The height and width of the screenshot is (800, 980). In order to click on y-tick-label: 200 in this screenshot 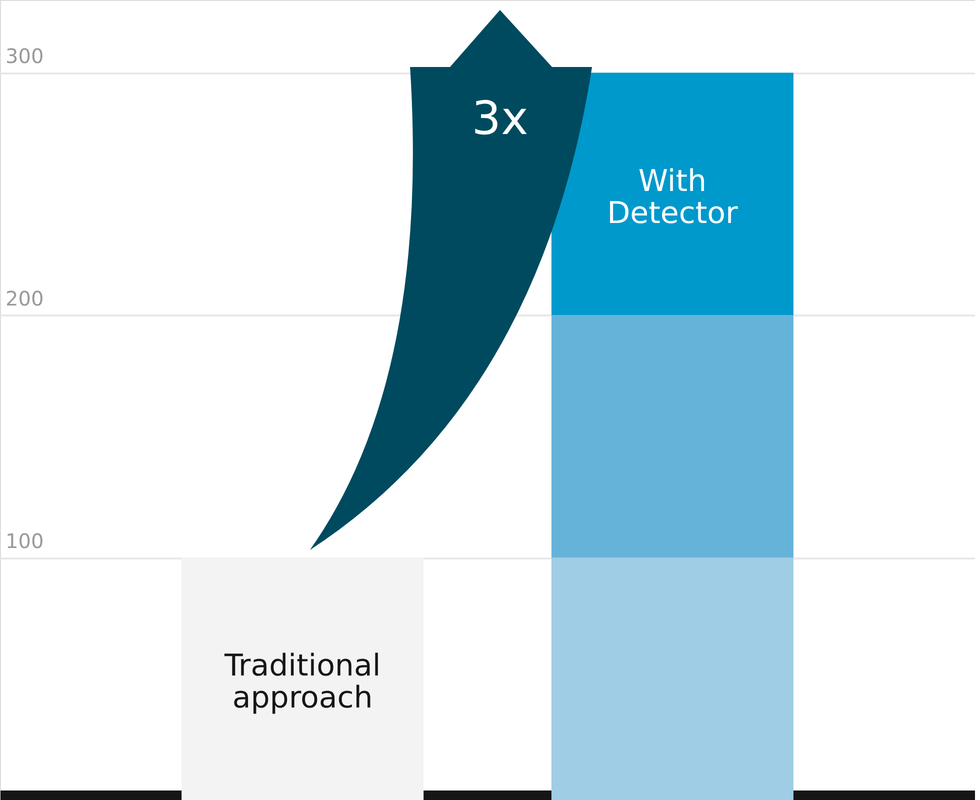, I will do `click(25, 298)`.